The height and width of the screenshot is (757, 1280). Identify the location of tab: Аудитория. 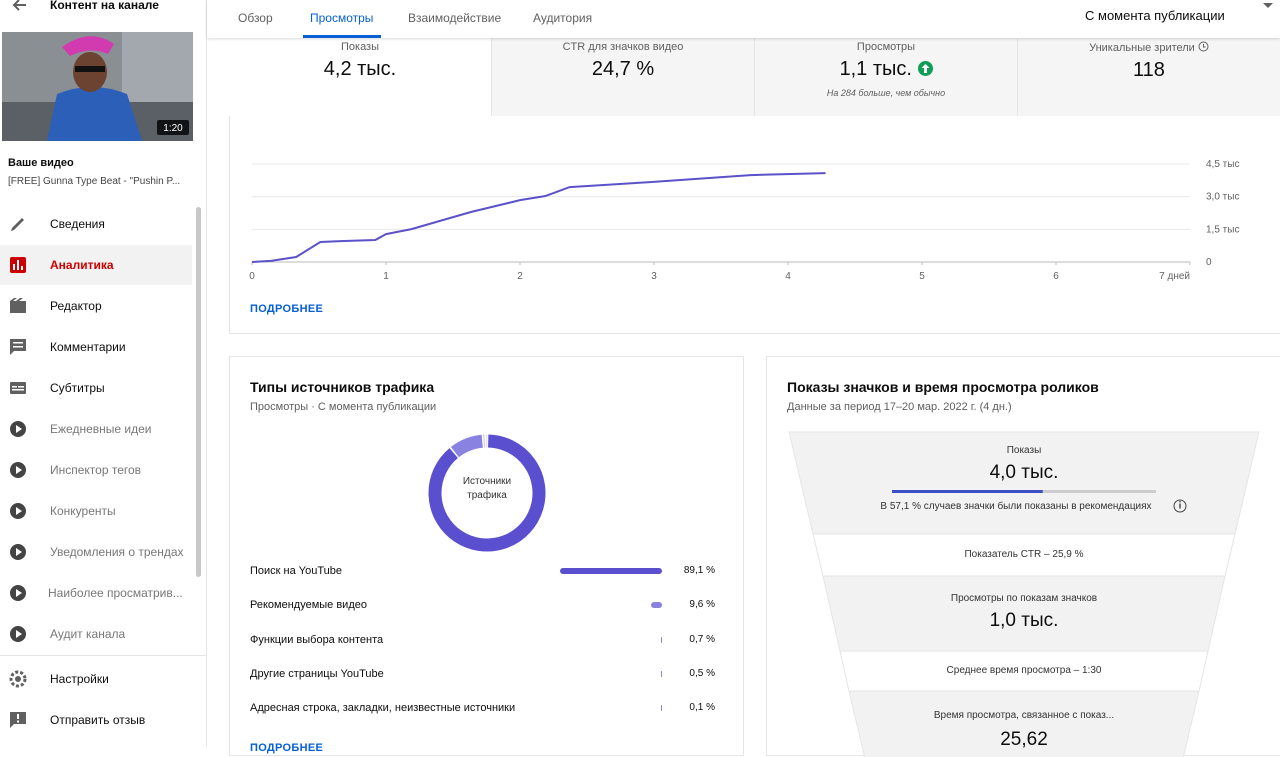
(562, 18).